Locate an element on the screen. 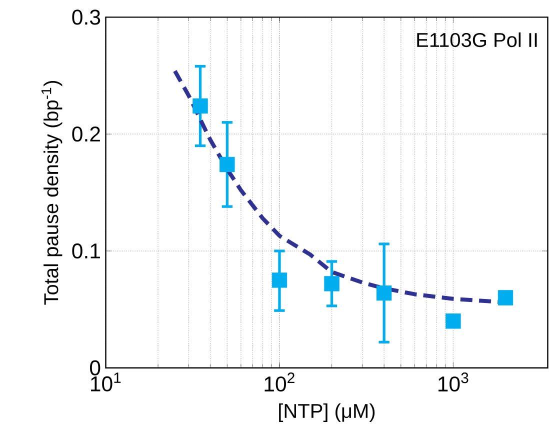 This screenshot has height=445, width=549. annotation: E1103G Pol II is located at coordinates (477, 40).